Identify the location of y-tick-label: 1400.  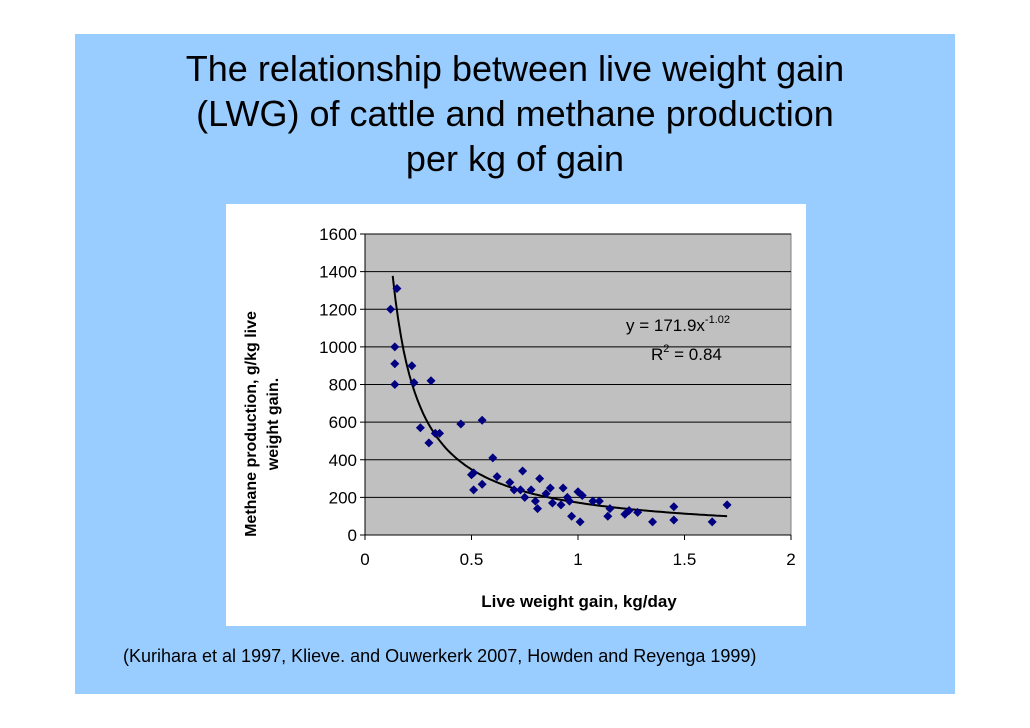
(338, 272).